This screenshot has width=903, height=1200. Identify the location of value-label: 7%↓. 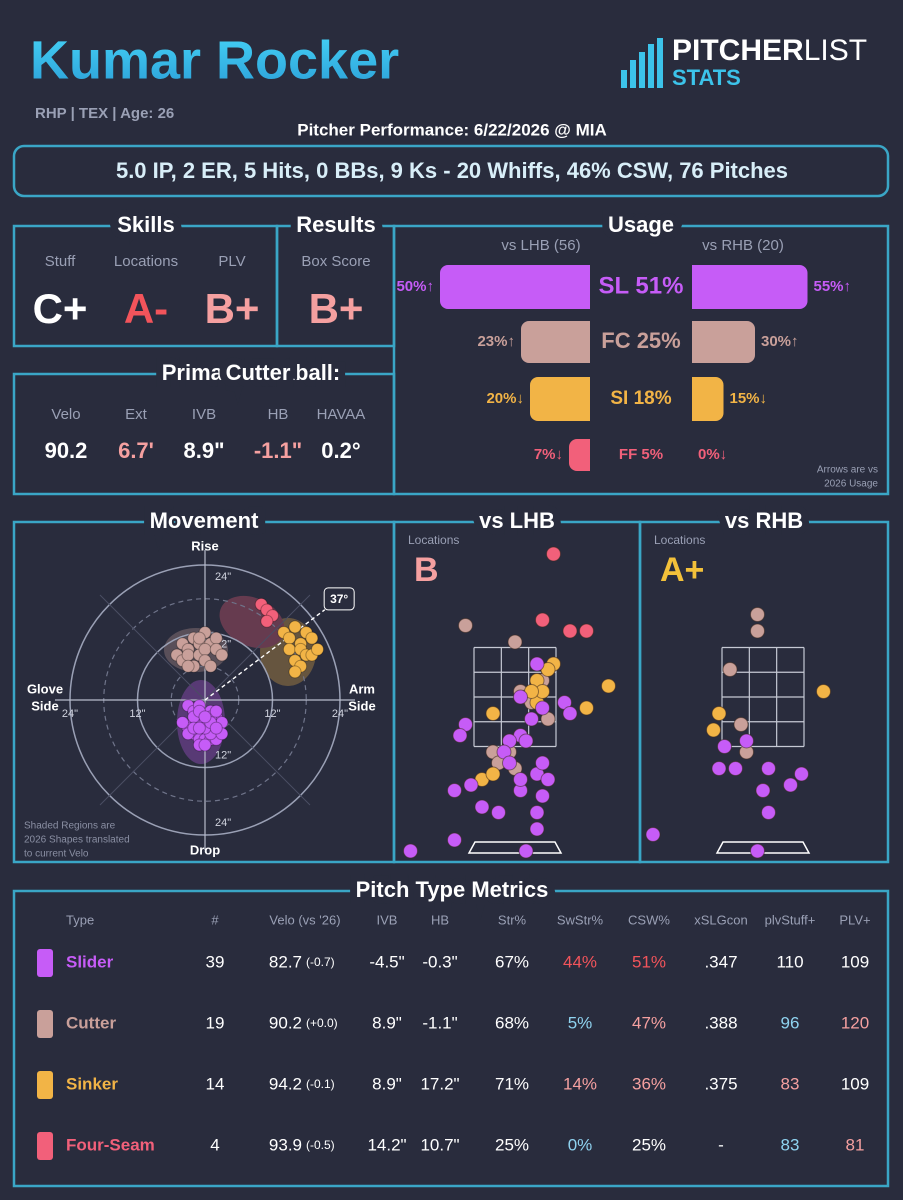
(548, 454).